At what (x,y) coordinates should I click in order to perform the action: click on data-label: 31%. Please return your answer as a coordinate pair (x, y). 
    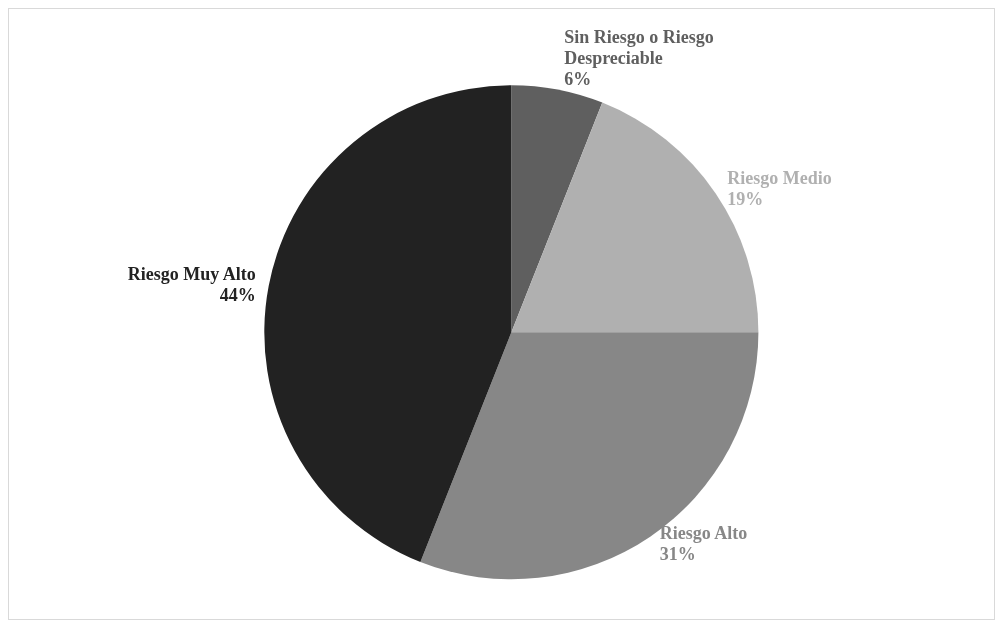
    Looking at the image, I should click on (677, 553).